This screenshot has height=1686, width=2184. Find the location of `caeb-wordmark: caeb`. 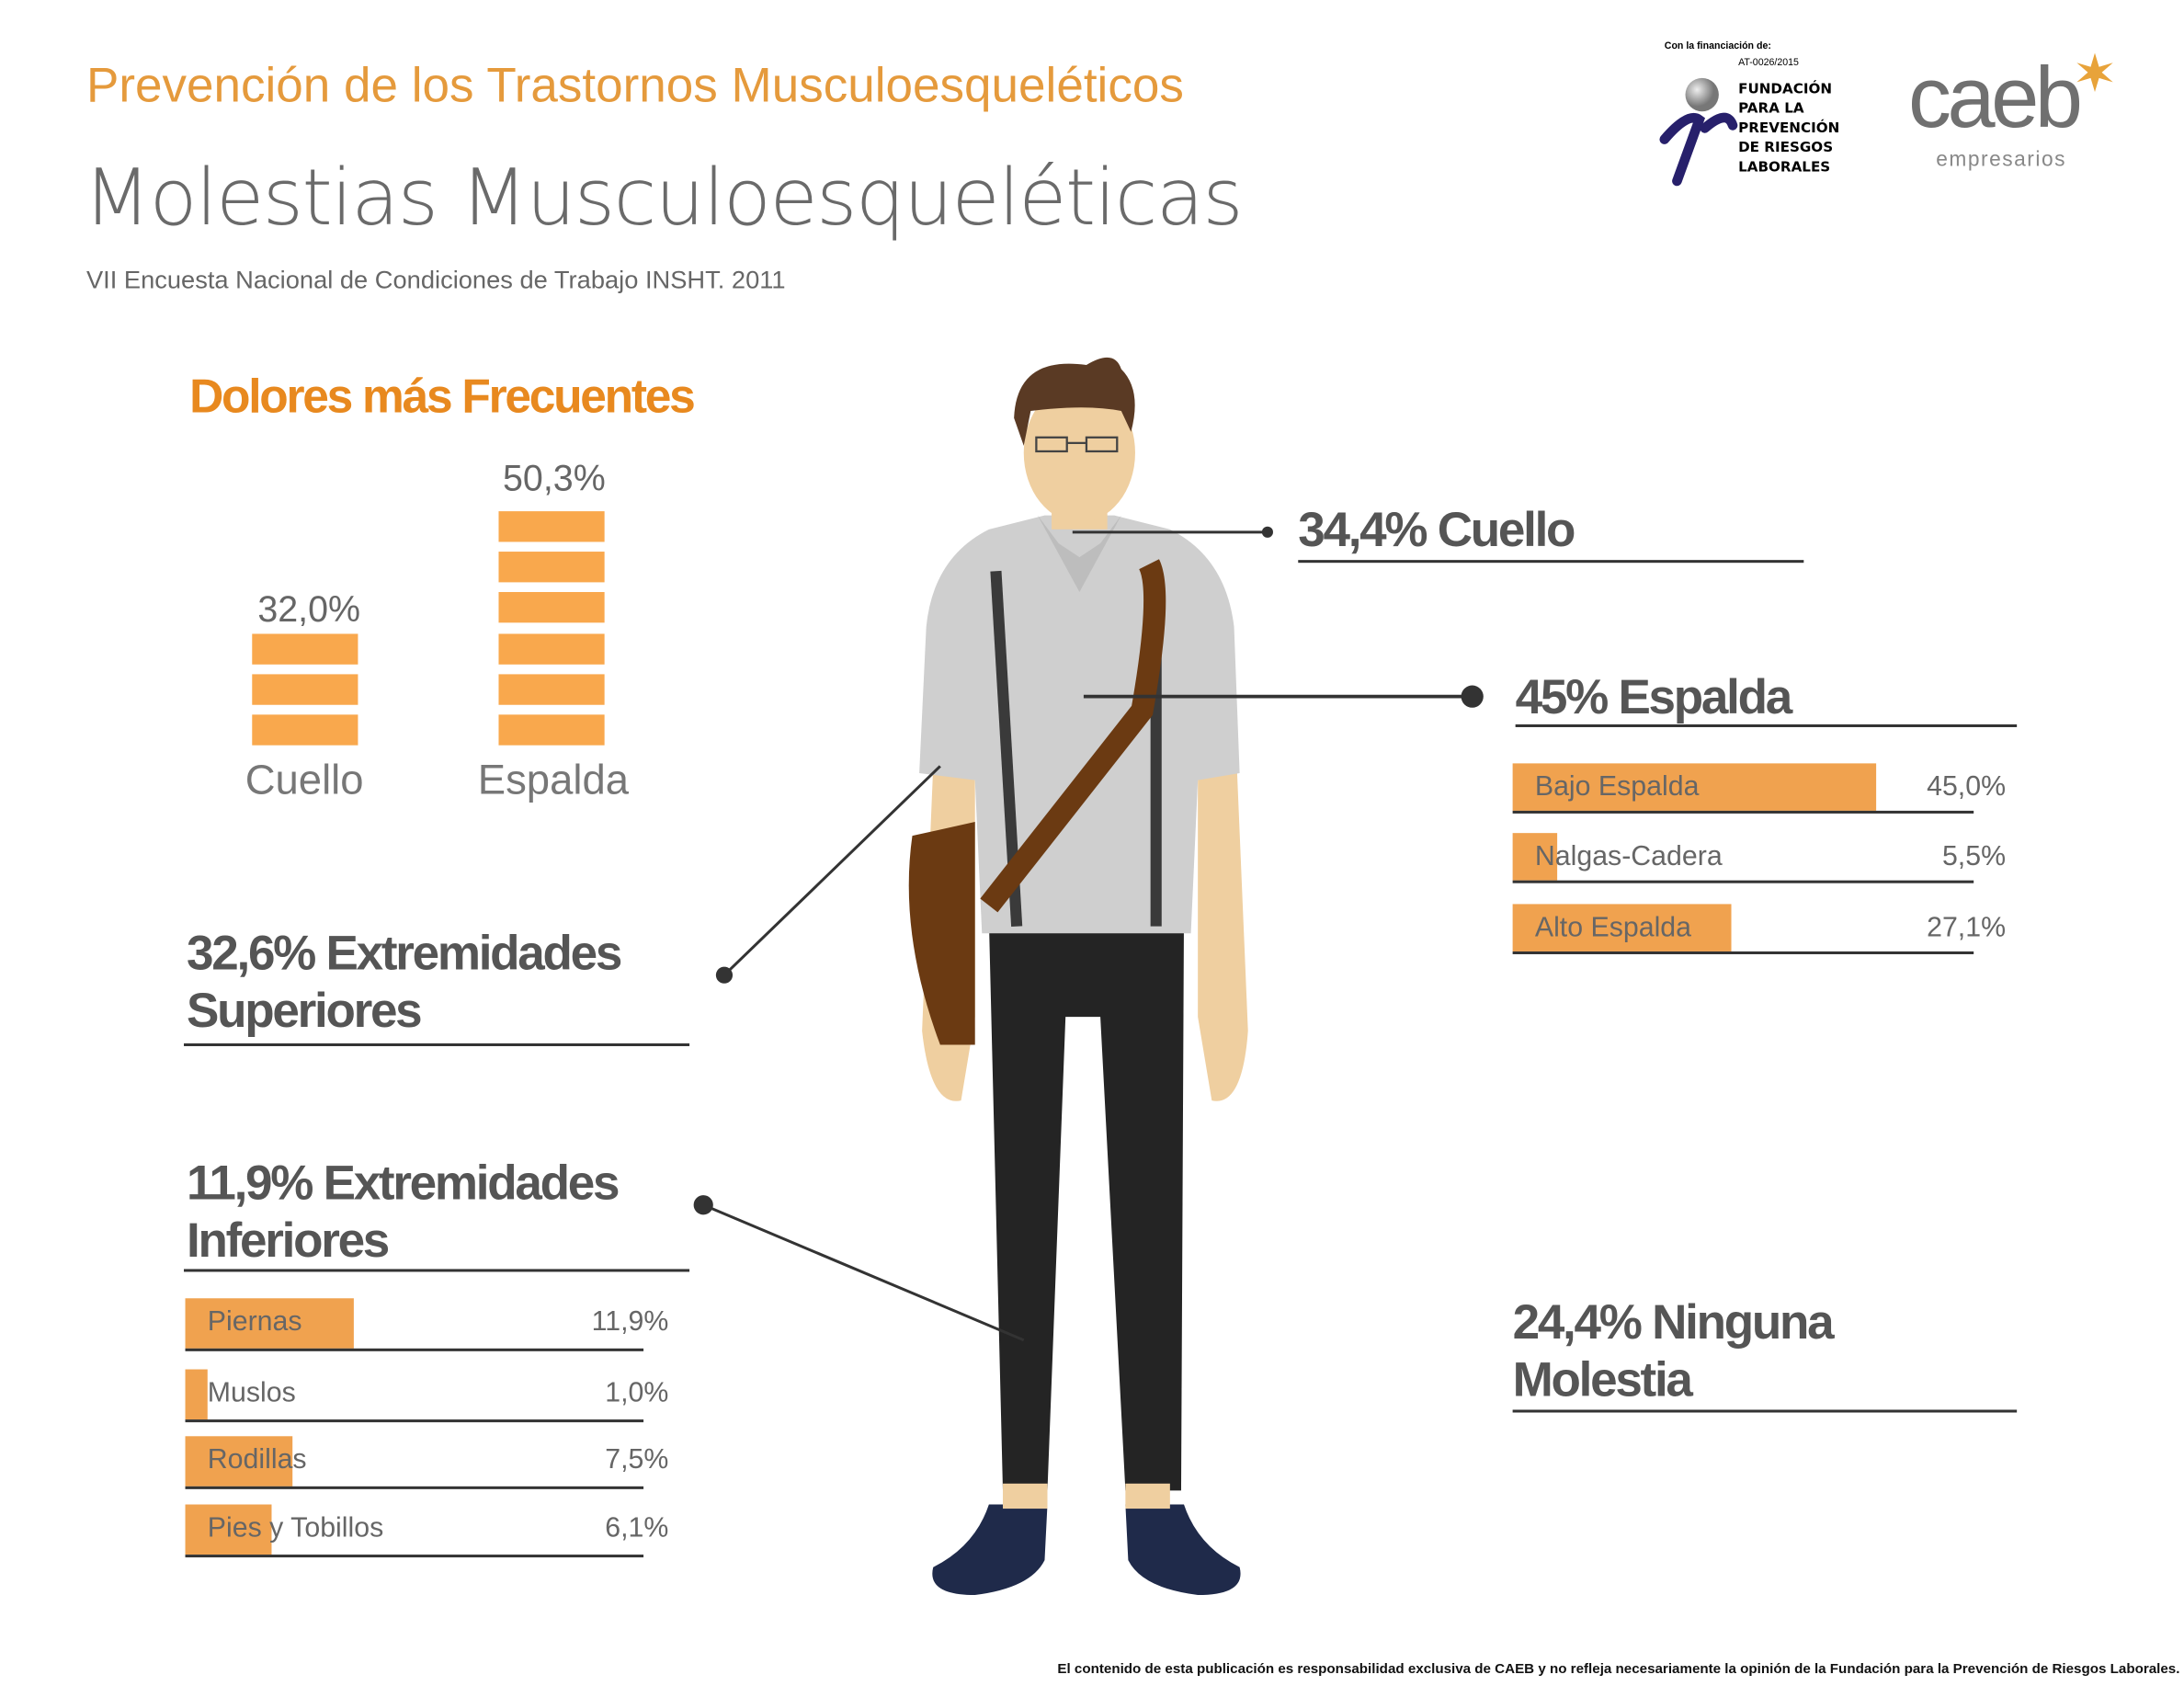

caeb-wordmark: caeb is located at coordinates (1995, 98).